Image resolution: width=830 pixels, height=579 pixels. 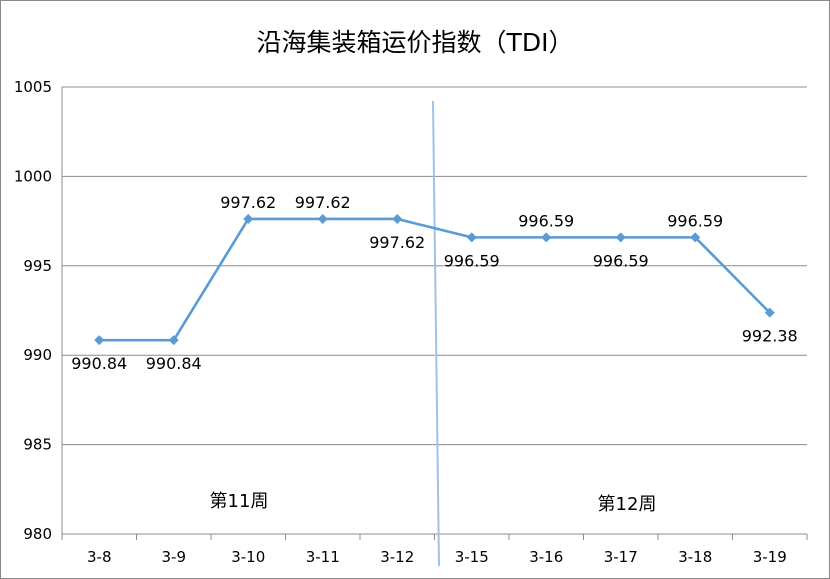 I want to click on x-tick-label: 3-17, so click(x=621, y=557).